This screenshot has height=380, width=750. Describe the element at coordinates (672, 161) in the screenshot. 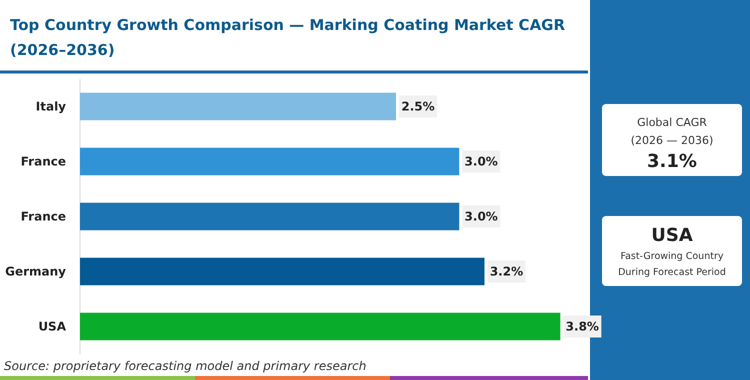

I see `text: 3.1%` at that location.